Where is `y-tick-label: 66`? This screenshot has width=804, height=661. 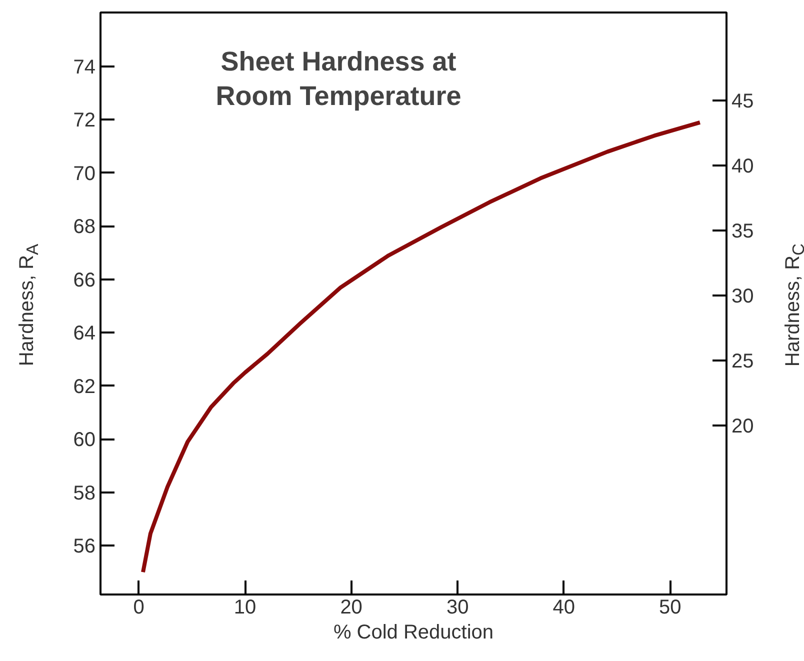 y-tick-label: 66 is located at coordinates (84, 280).